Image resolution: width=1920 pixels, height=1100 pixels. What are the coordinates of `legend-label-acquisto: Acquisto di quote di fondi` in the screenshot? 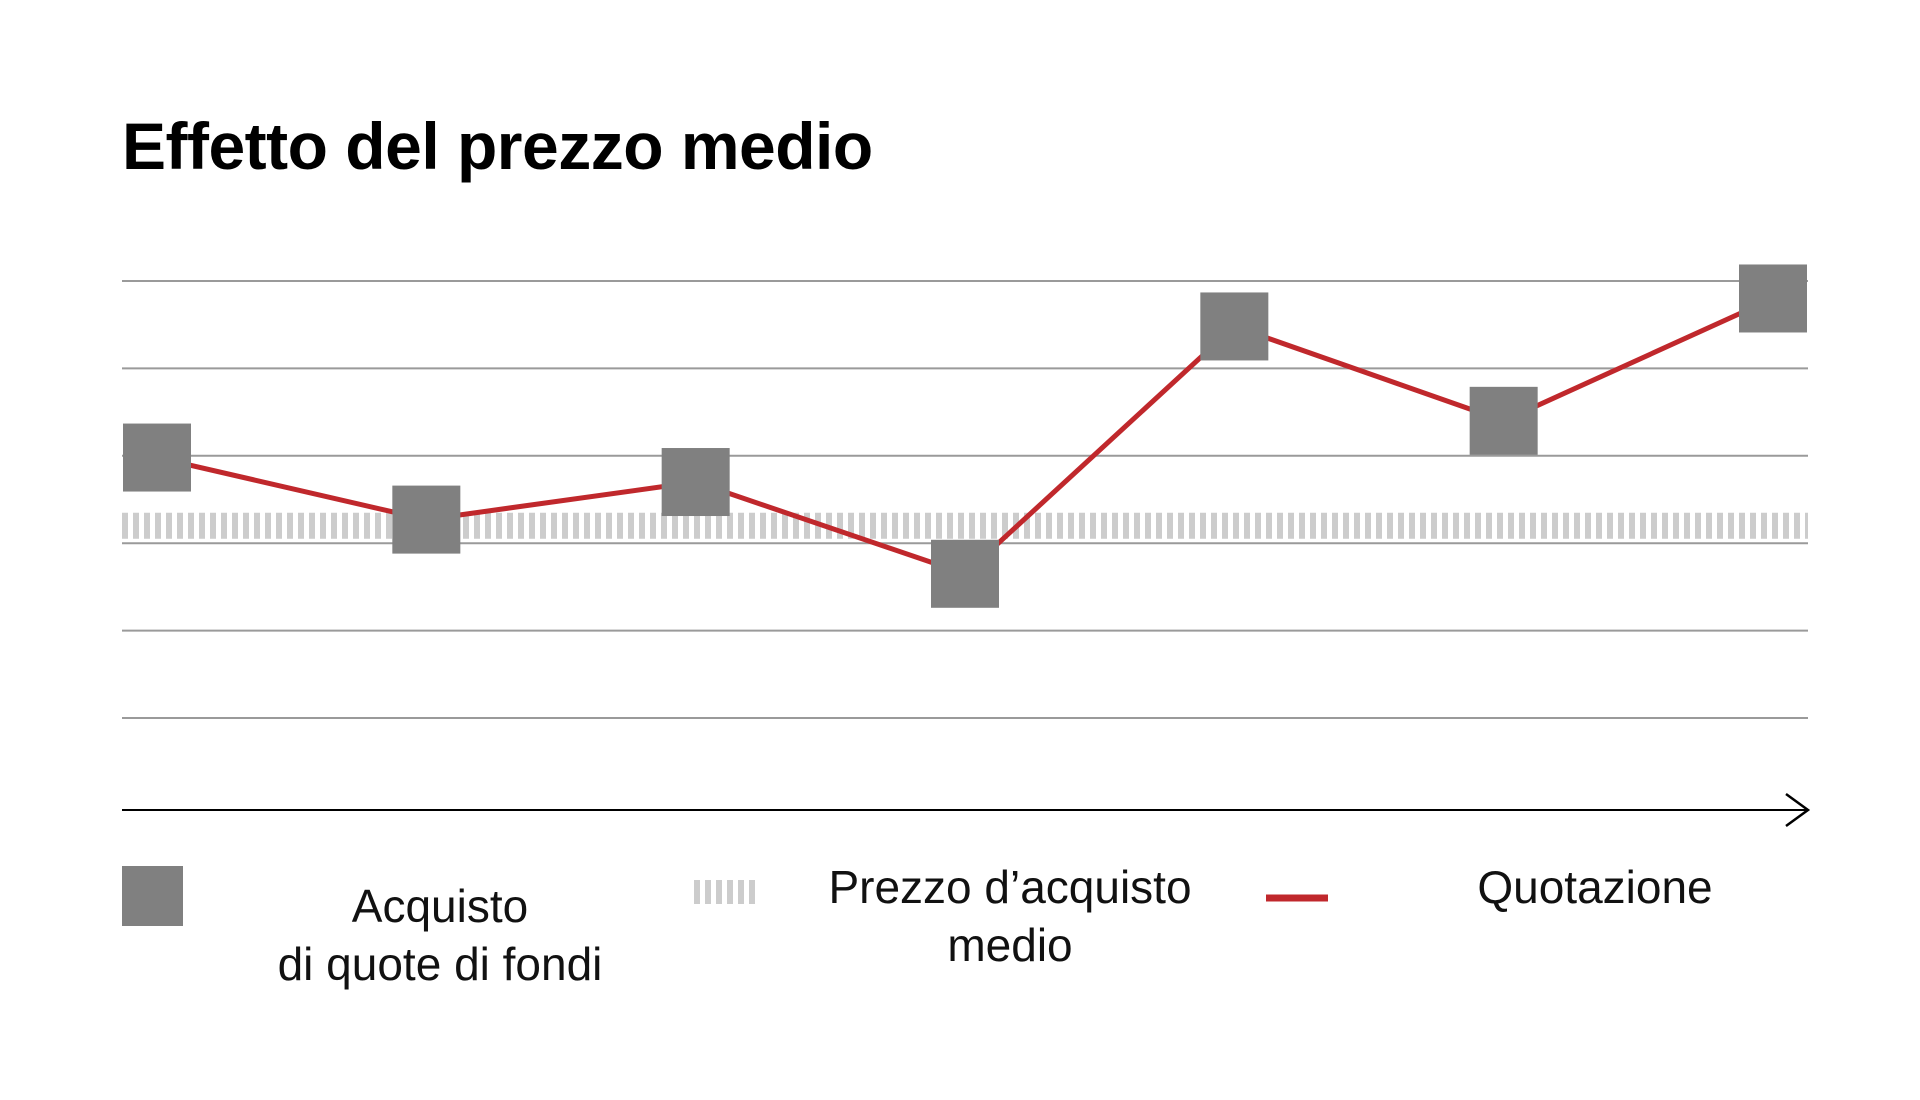 It's located at (440, 935).